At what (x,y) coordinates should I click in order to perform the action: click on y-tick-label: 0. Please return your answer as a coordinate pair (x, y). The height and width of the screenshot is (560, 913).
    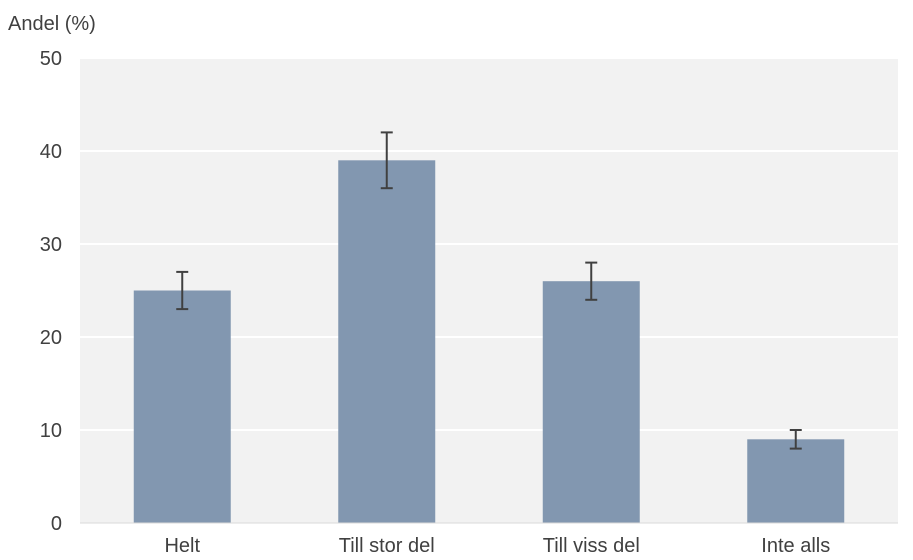
    Looking at the image, I should click on (56, 524).